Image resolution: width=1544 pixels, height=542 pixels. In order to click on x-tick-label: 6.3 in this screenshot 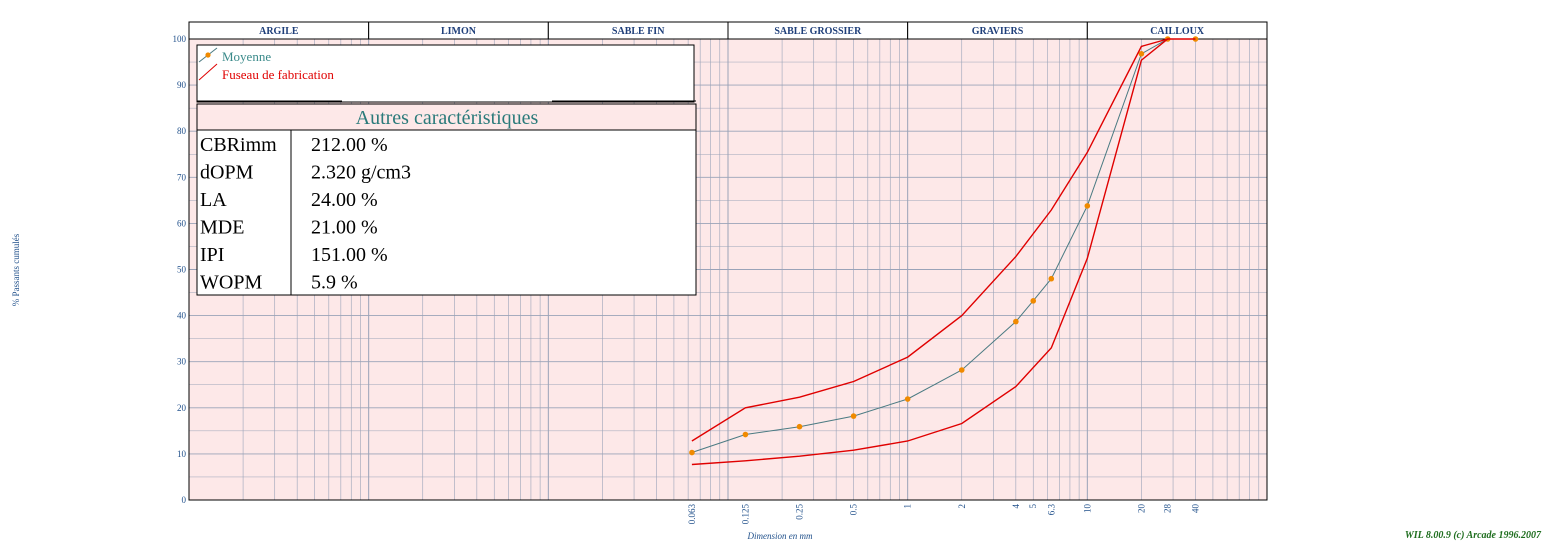, I will do `click(1051, 510)`.